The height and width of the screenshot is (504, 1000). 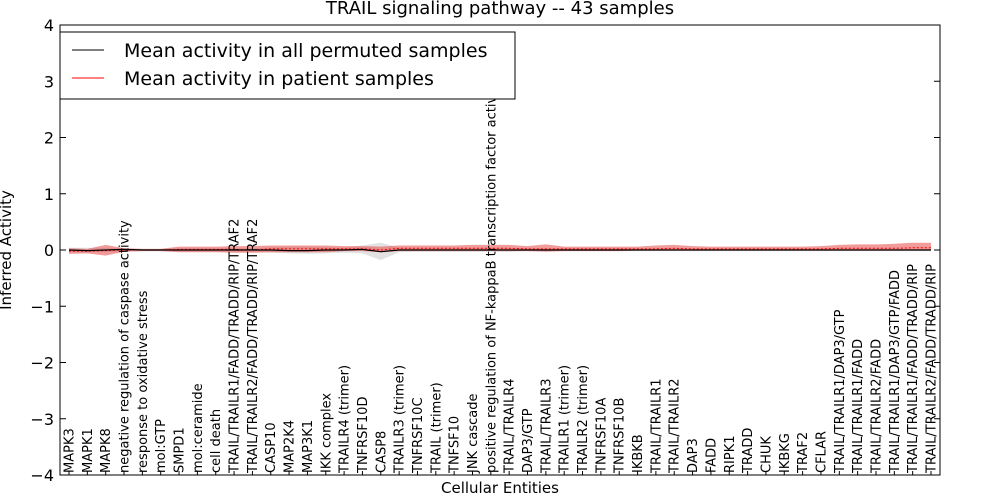 What do you see at coordinates (326, 433) in the screenshot?
I see `x-tick-label: IKK complex` at bounding box center [326, 433].